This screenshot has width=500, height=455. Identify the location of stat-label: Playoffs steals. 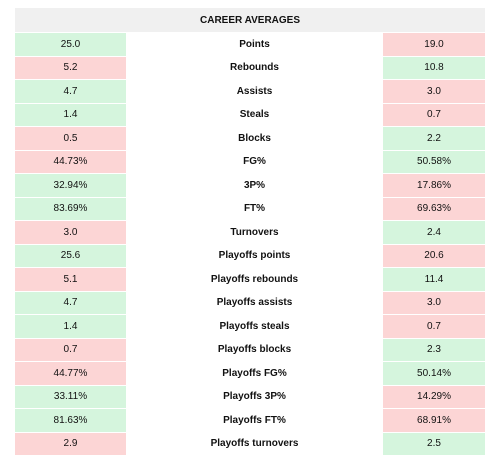
(254, 327).